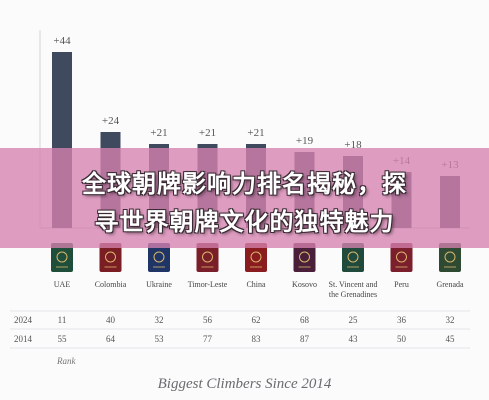  What do you see at coordinates (451, 339) in the screenshot?
I see `table-cell: 45` at bounding box center [451, 339].